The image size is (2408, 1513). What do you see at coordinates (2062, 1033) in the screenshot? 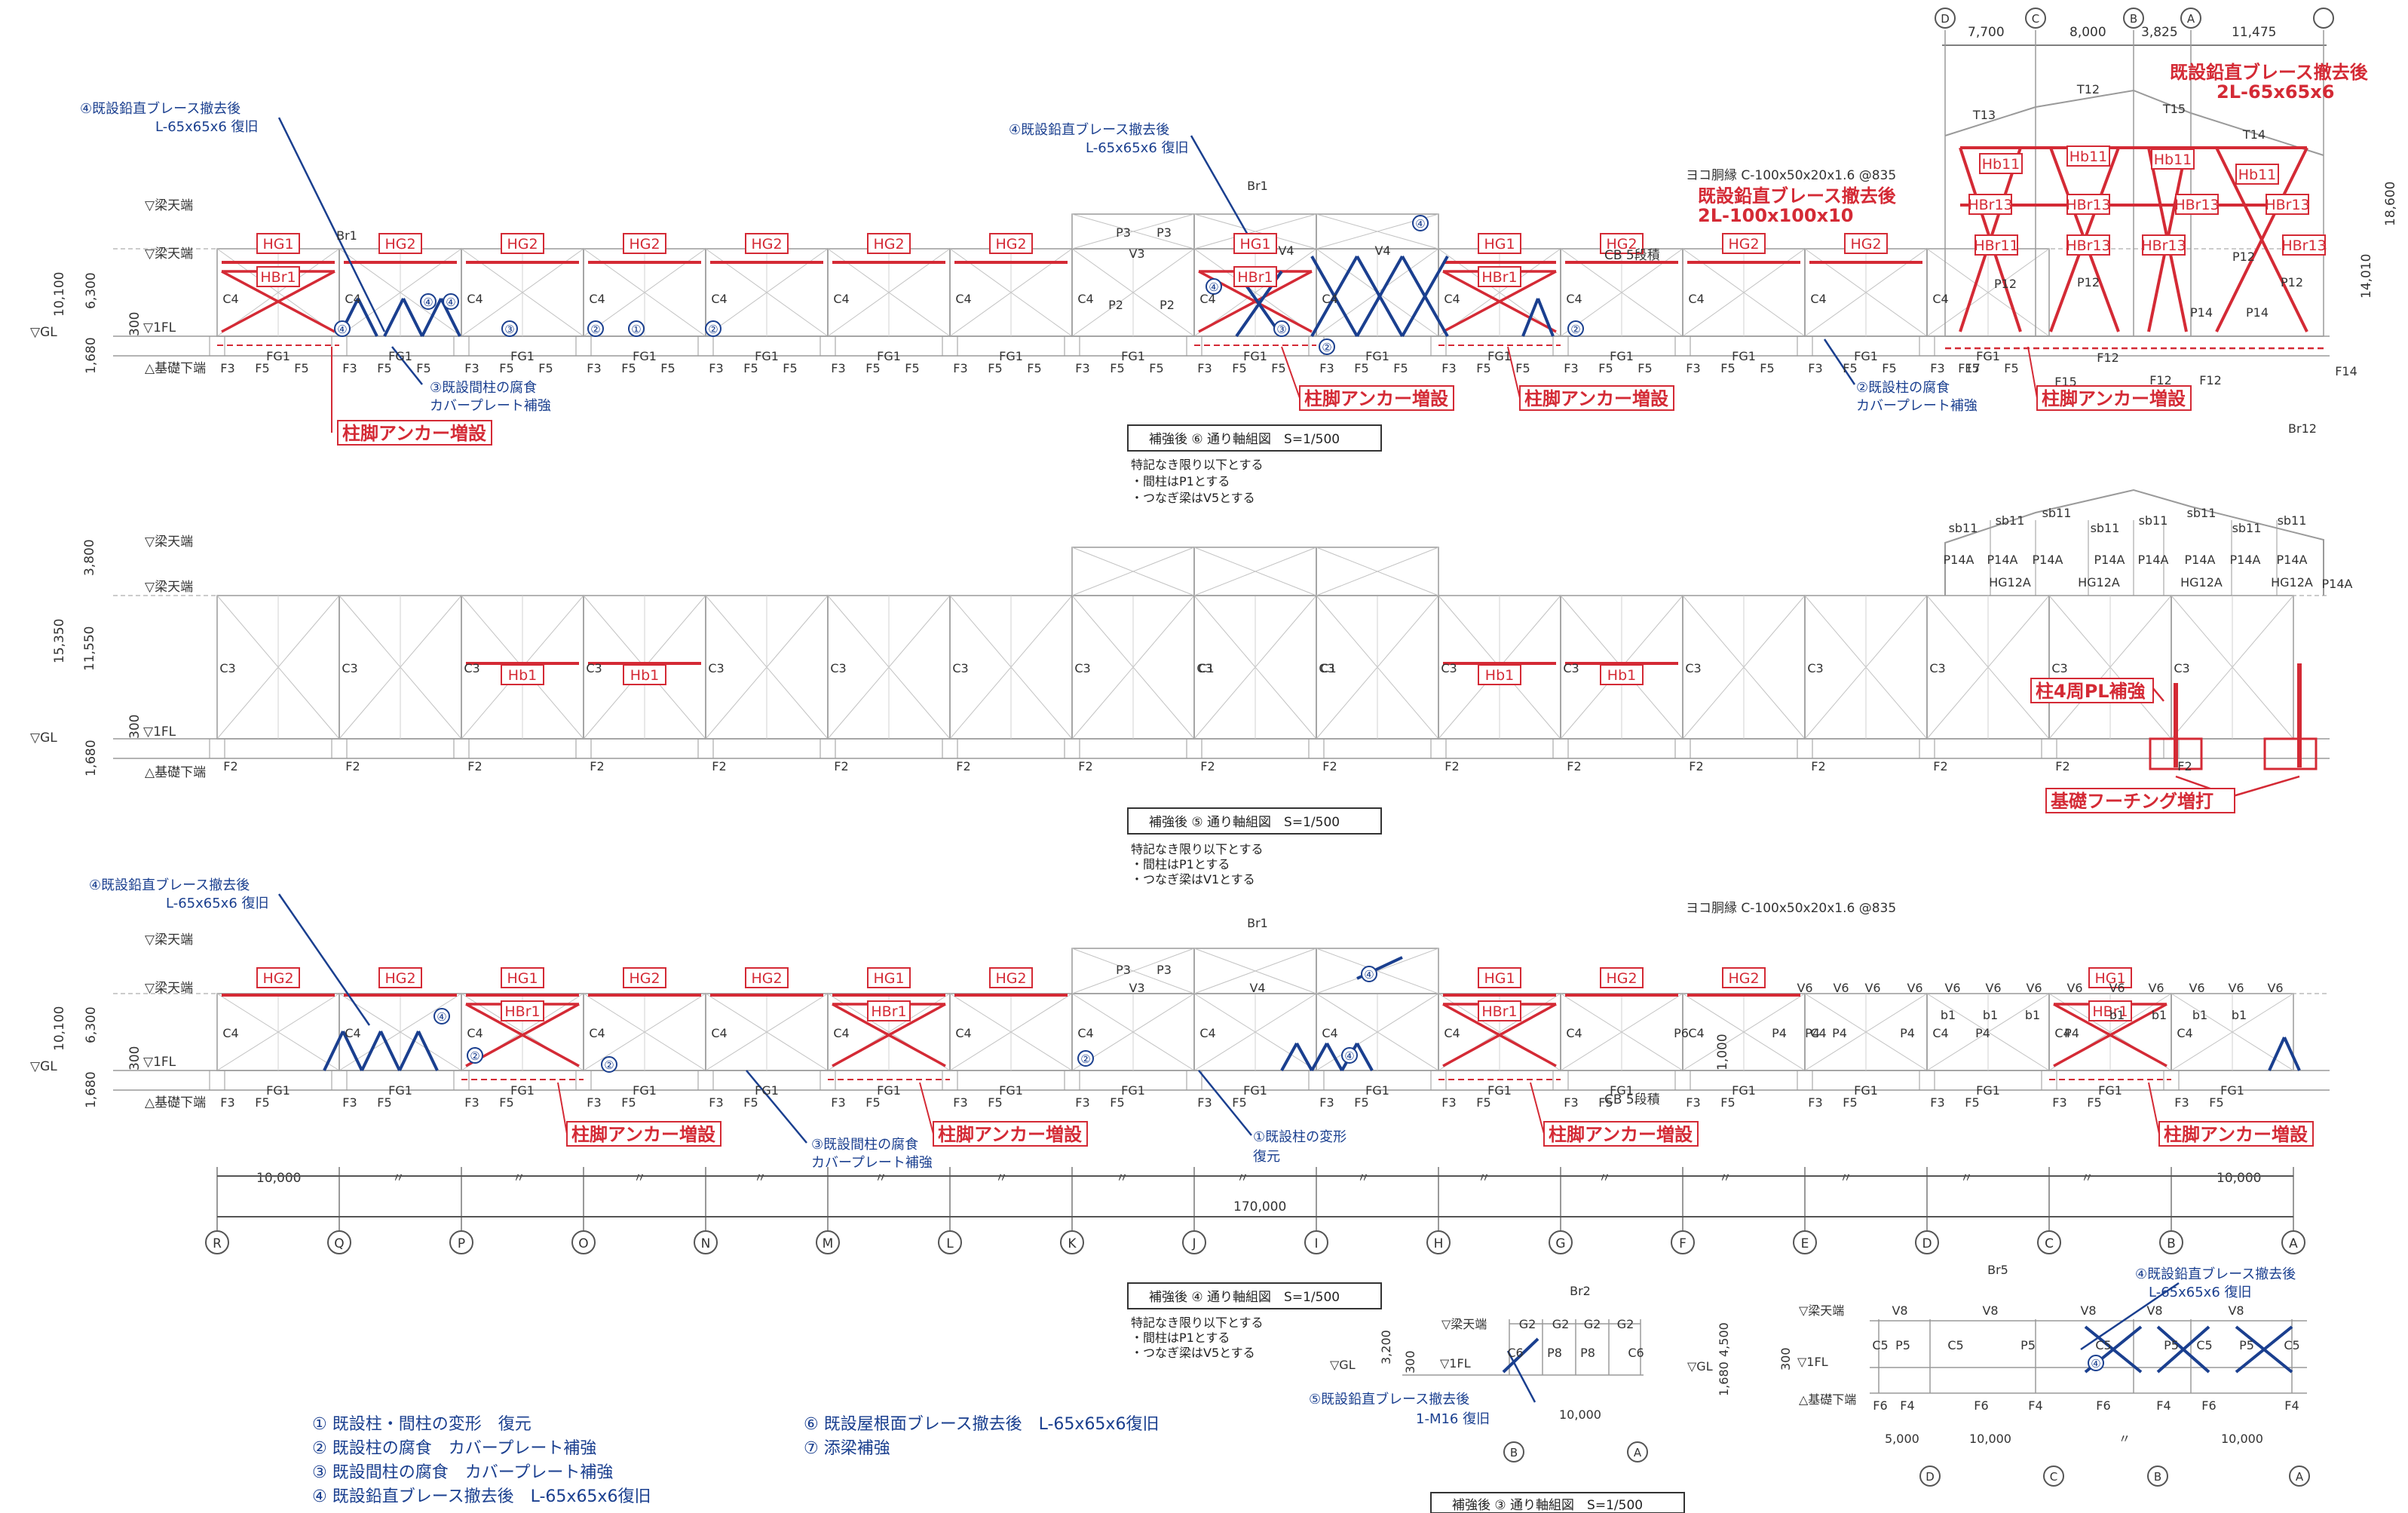
I see `e4-col-15: C4` at bounding box center [2062, 1033].